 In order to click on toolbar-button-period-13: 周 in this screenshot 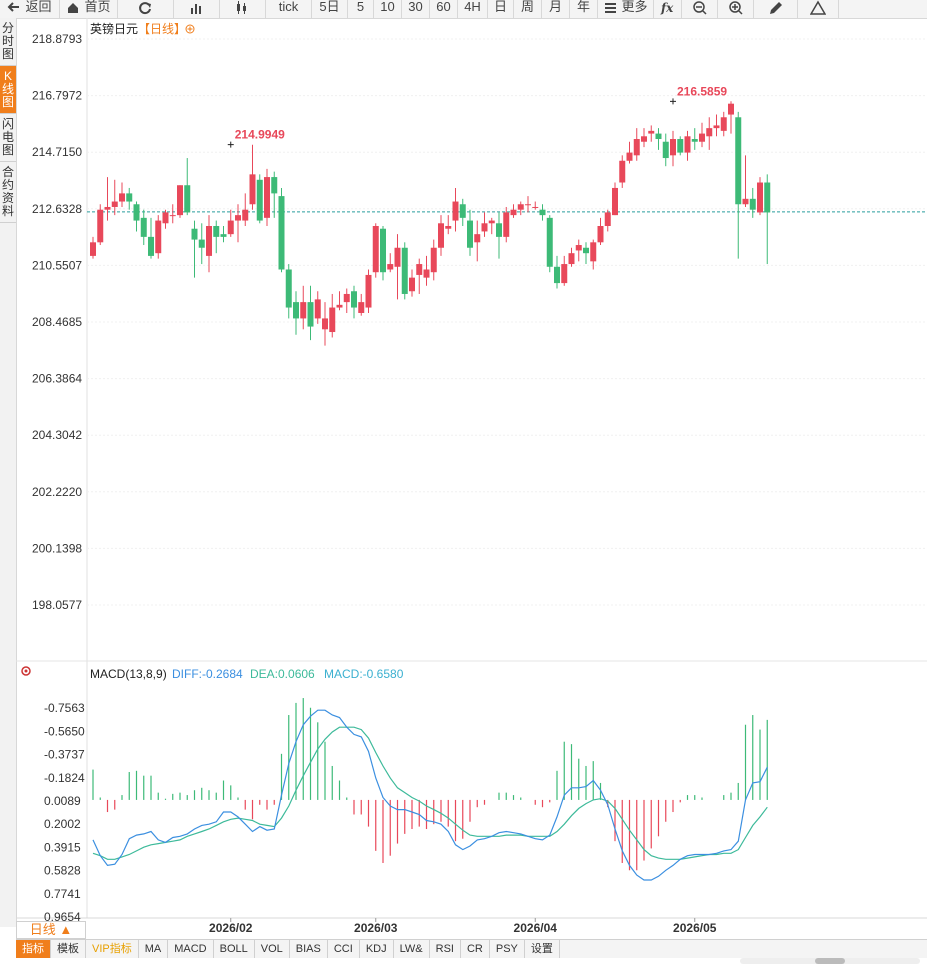, I will do `click(528, 9)`.